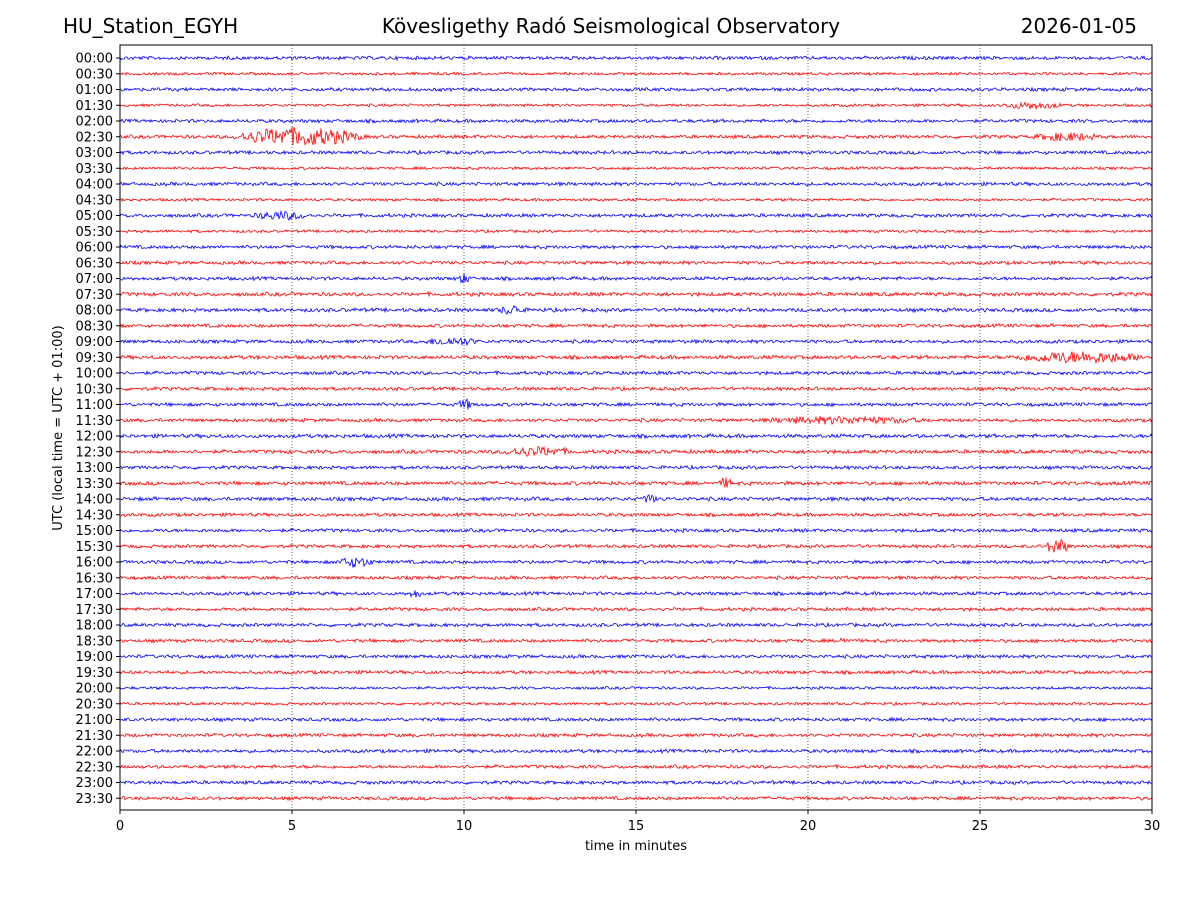  Describe the element at coordinates (94, 185) in the screenshot. I see `y-tick-label: 04:00` at that location.